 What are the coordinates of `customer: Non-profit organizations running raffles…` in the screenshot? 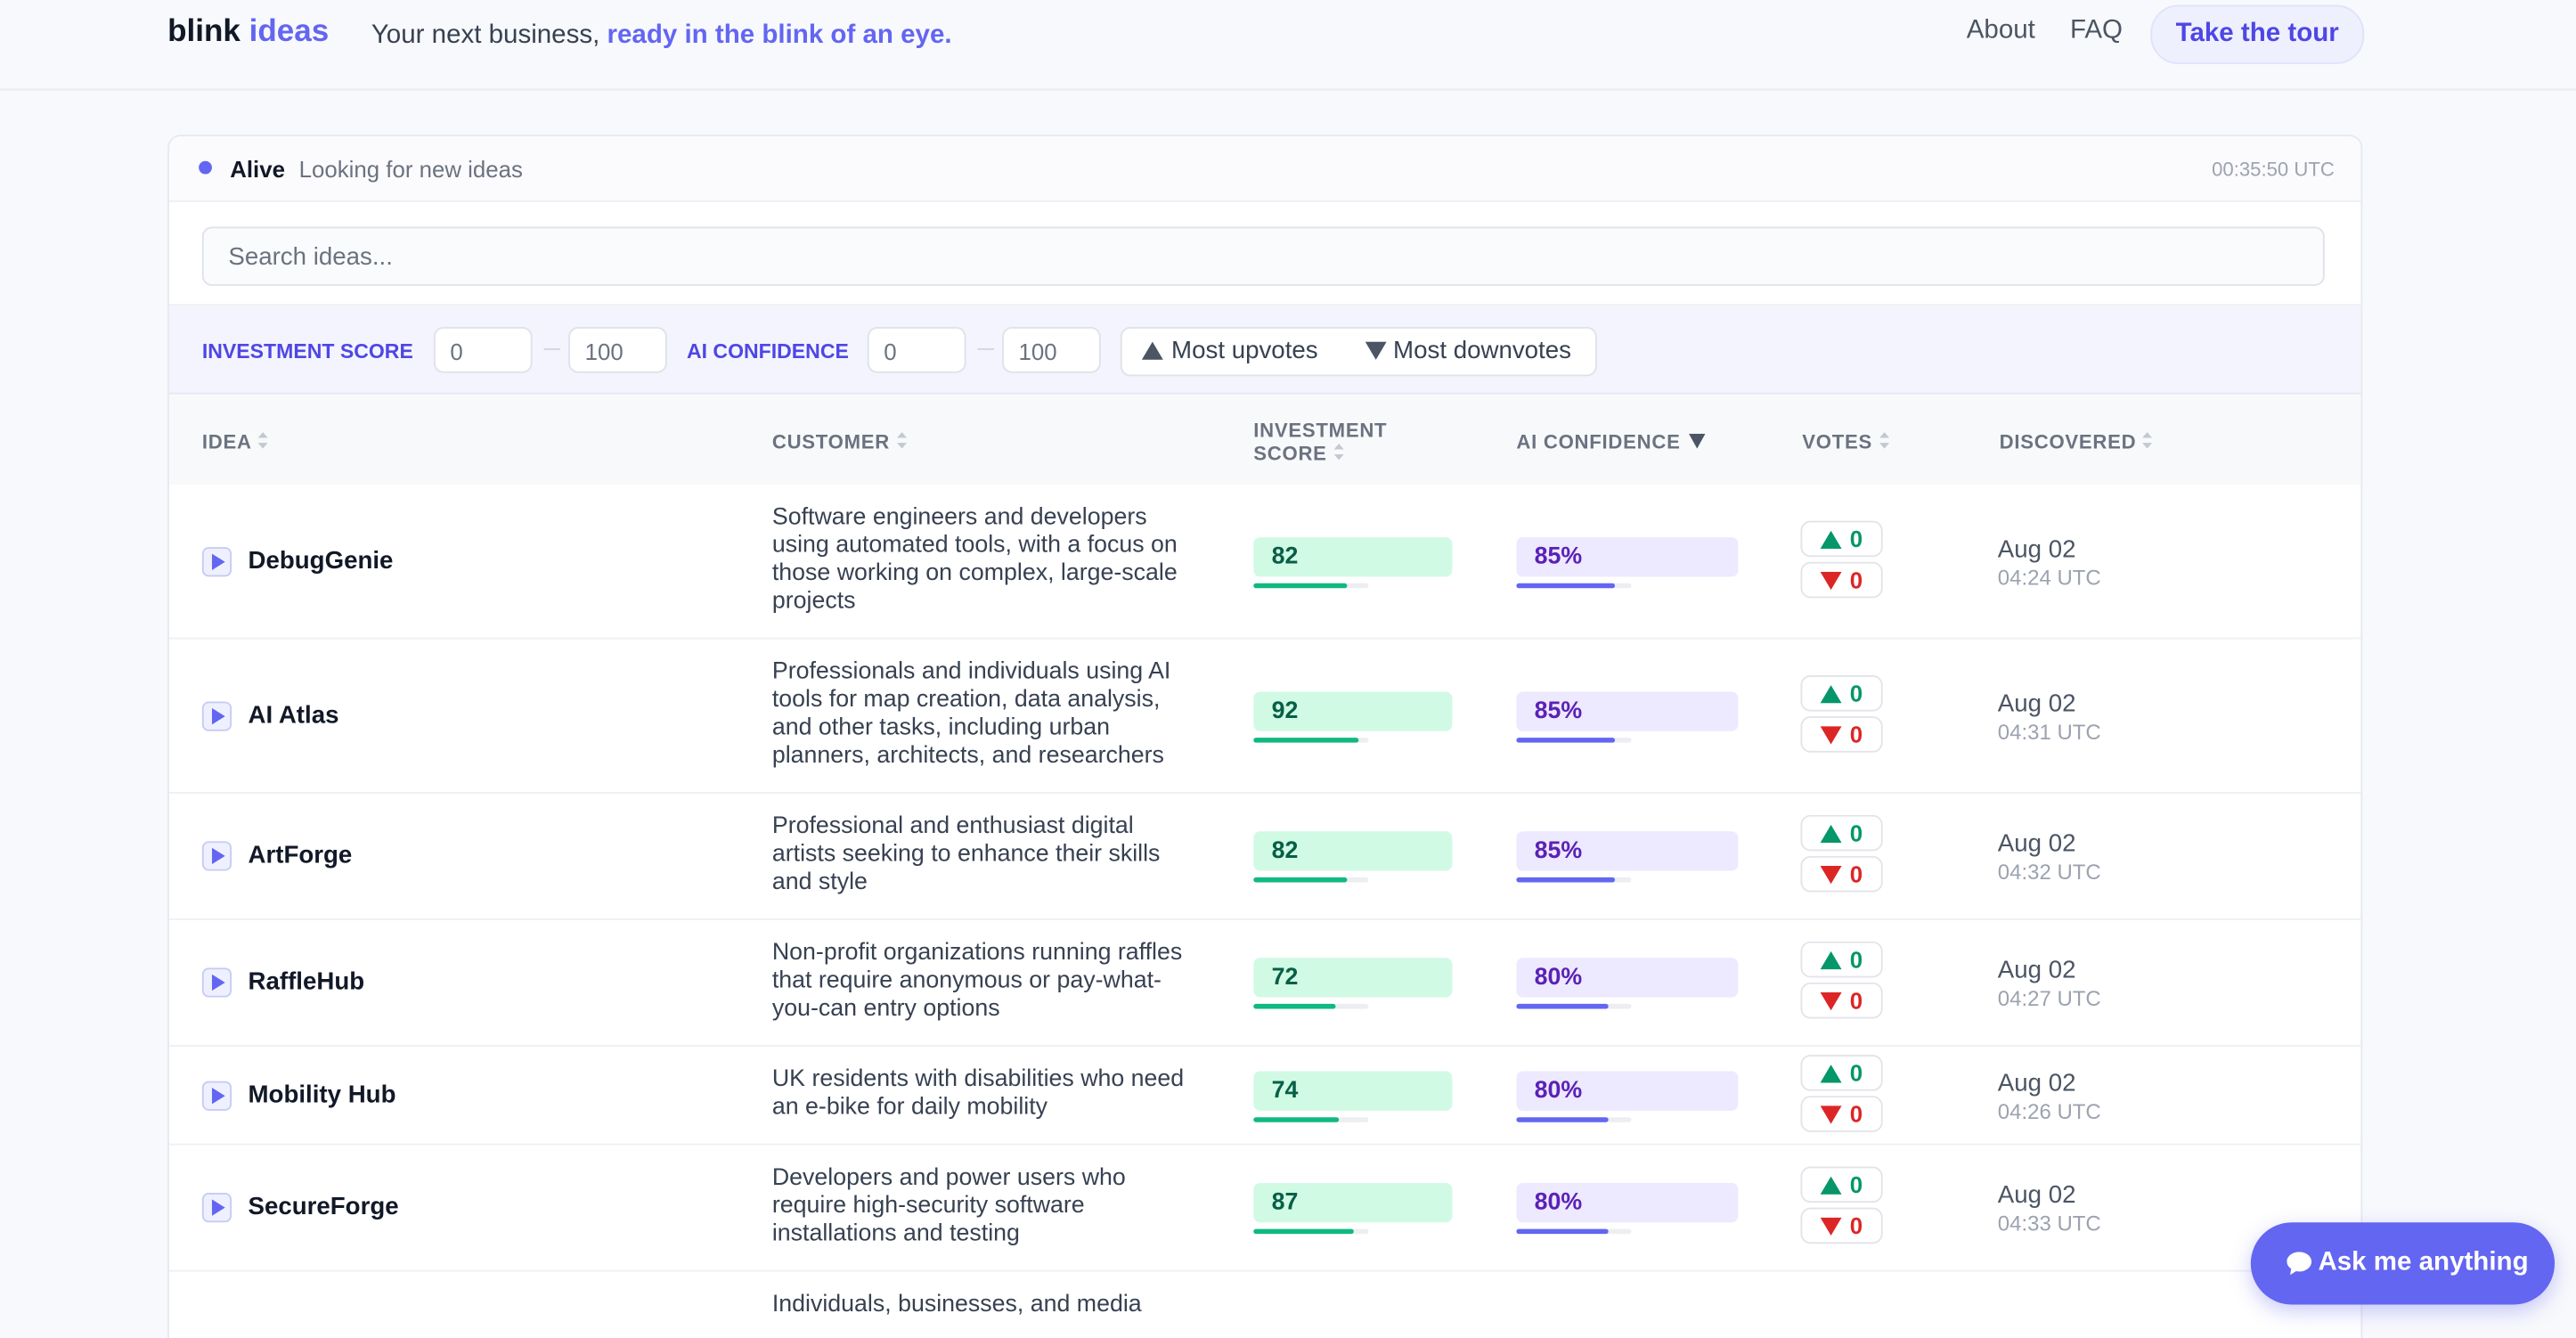 It's located at (977, 981).